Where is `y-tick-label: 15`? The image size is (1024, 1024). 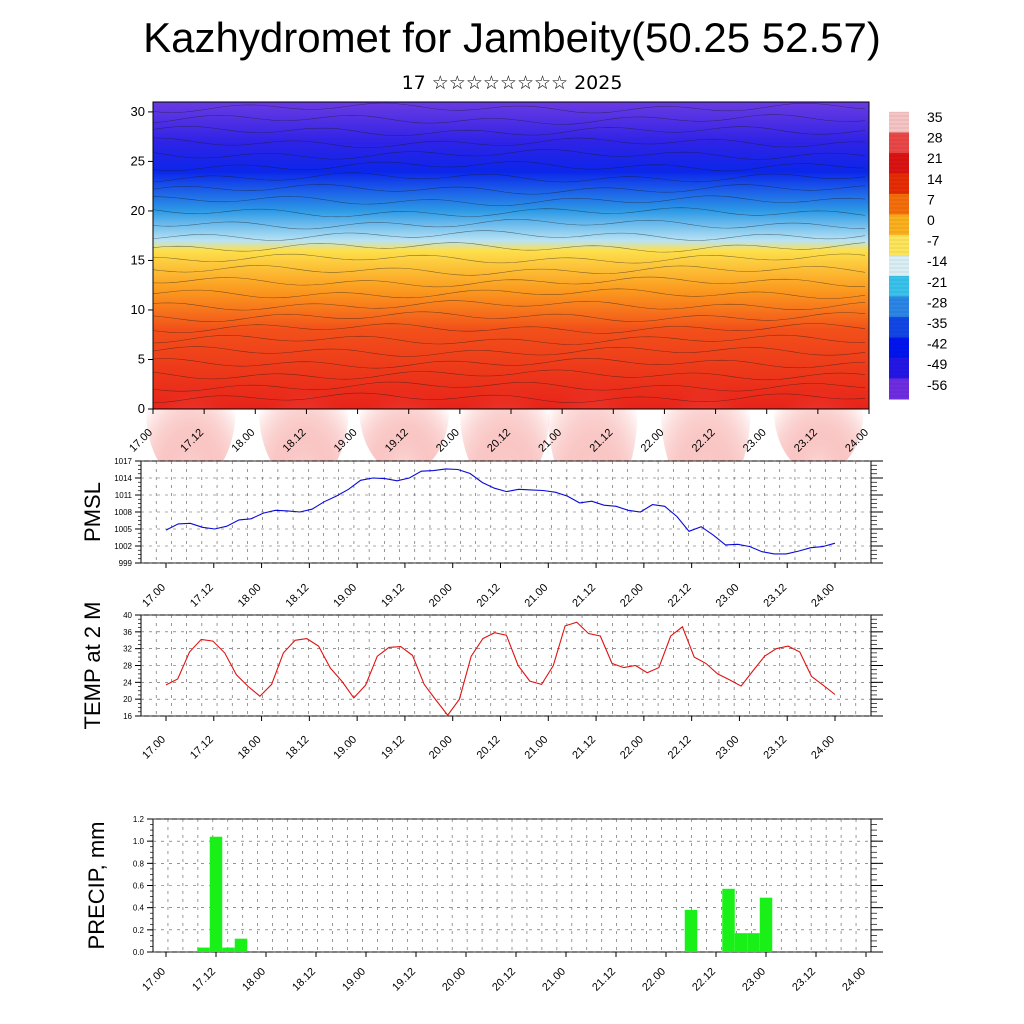
y-tick-label: 15 is located at coordinates (138, 259).